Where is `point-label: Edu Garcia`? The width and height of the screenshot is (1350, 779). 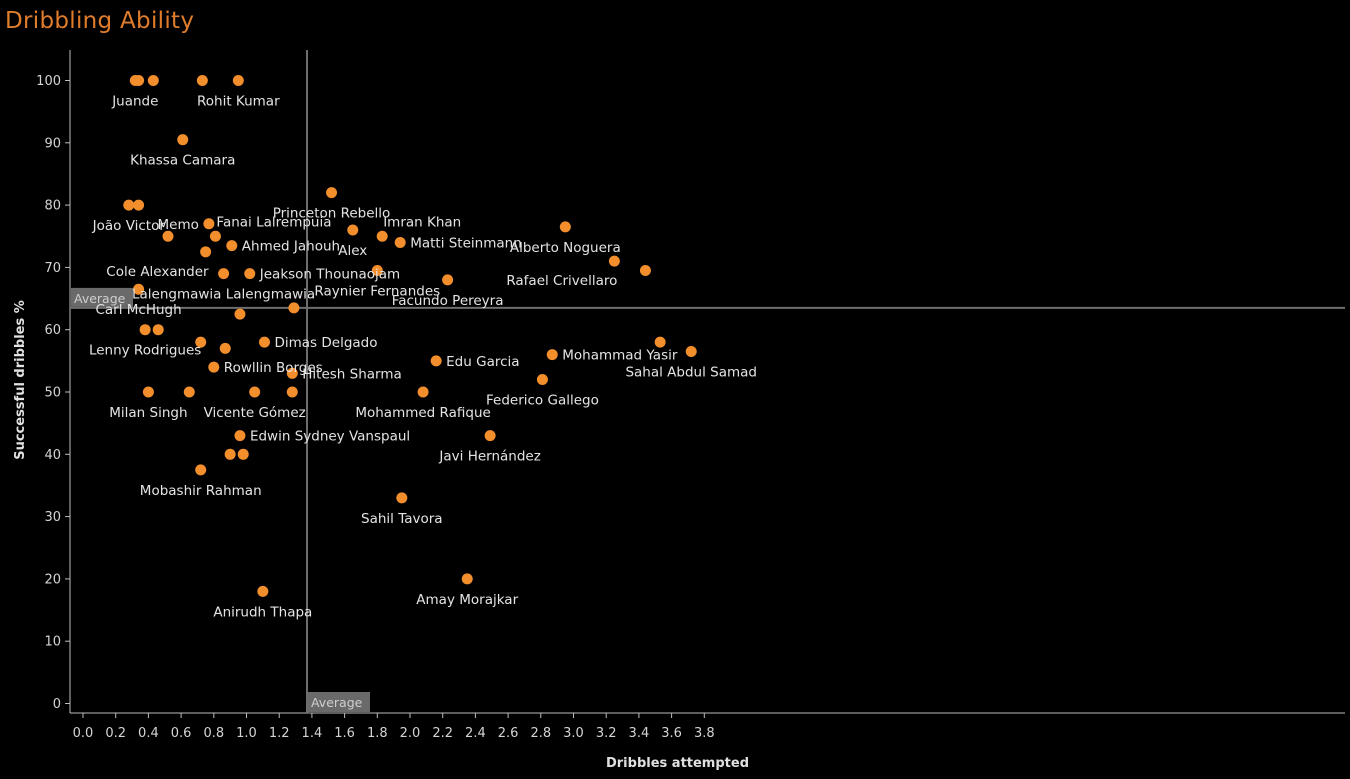
point-label: Edu Garcia is located at coordinates (482, 362).